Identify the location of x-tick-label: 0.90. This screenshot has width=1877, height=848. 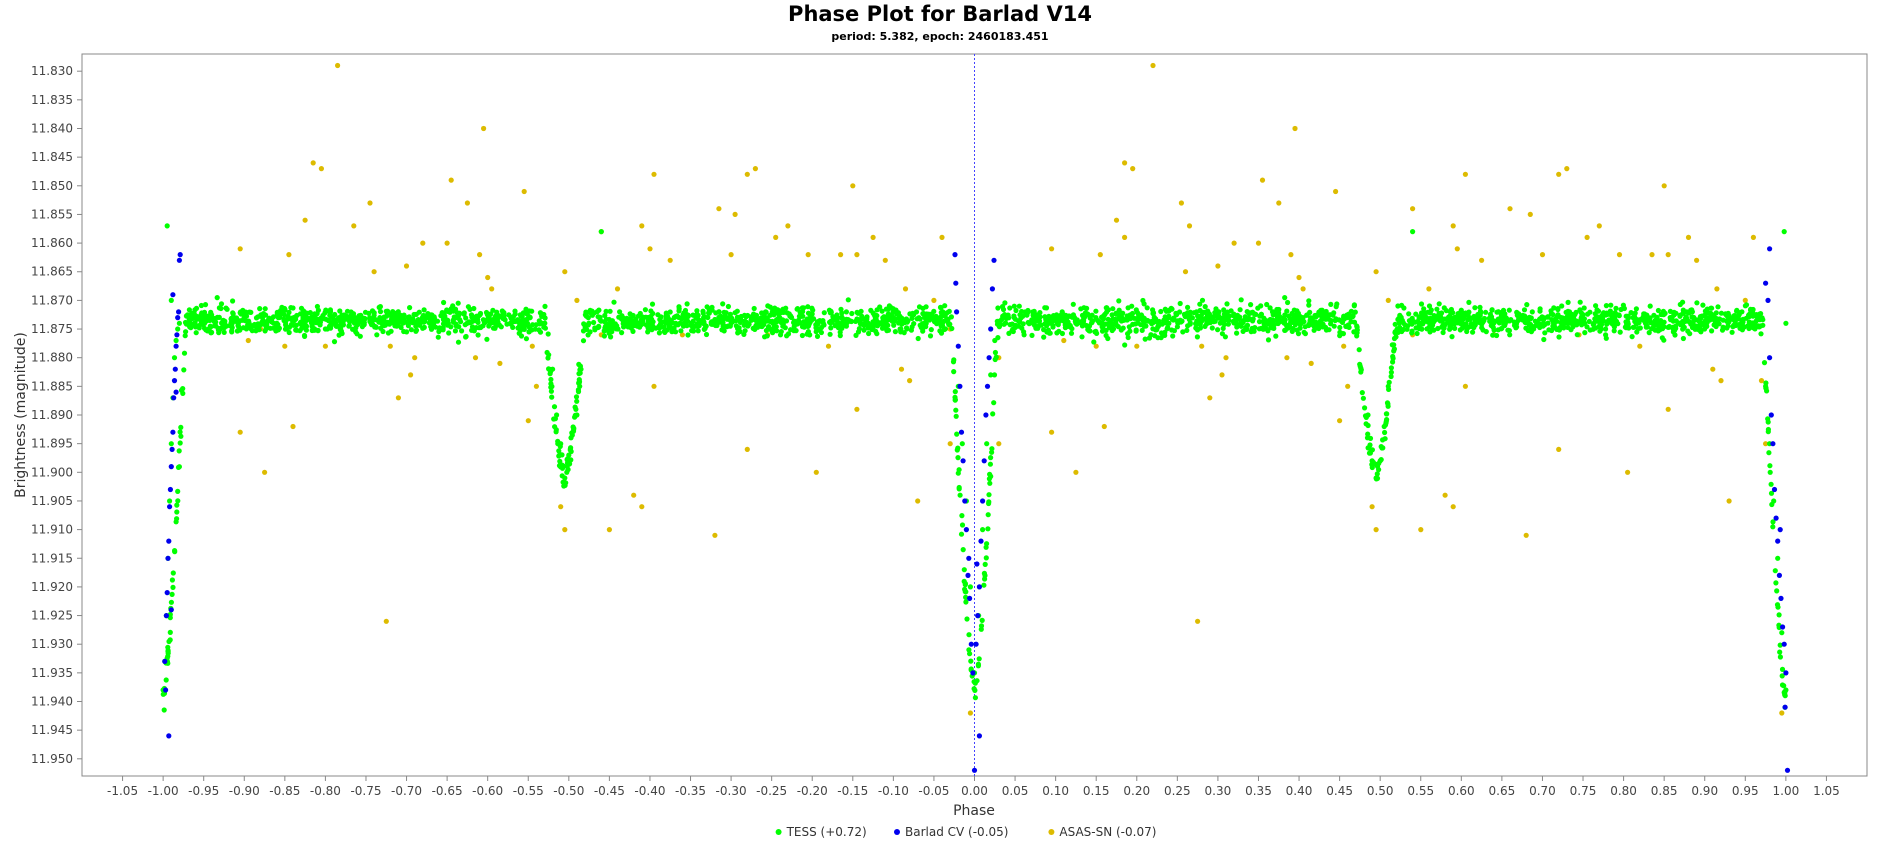
(1704, 791).